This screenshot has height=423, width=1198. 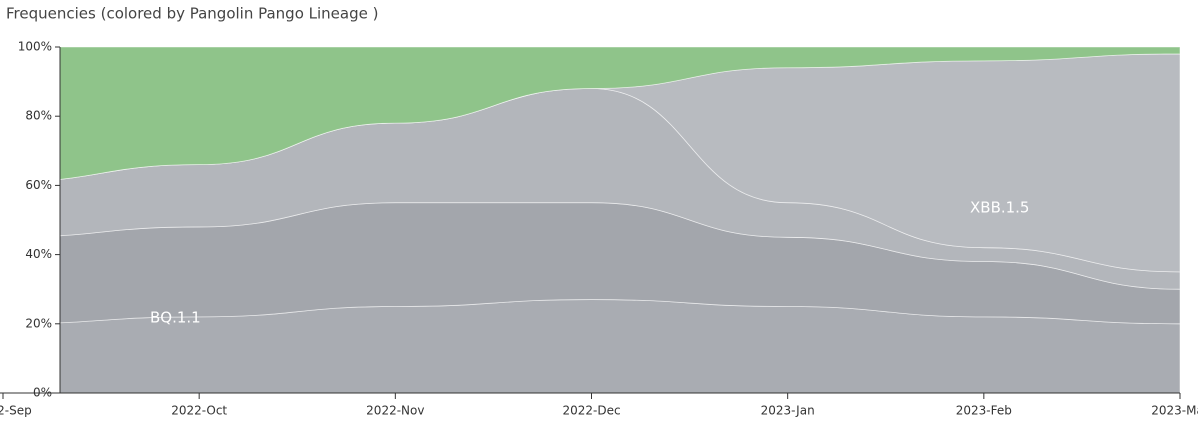 I want to click on x-tick-label: 2023-Mar, so click(x=1174, y=411).